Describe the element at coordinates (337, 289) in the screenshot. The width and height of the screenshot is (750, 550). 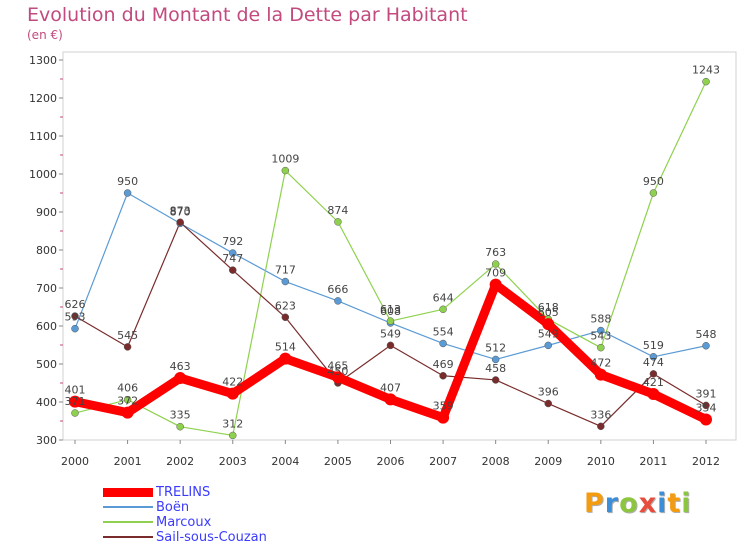
I see `data-label: 666` at that location.